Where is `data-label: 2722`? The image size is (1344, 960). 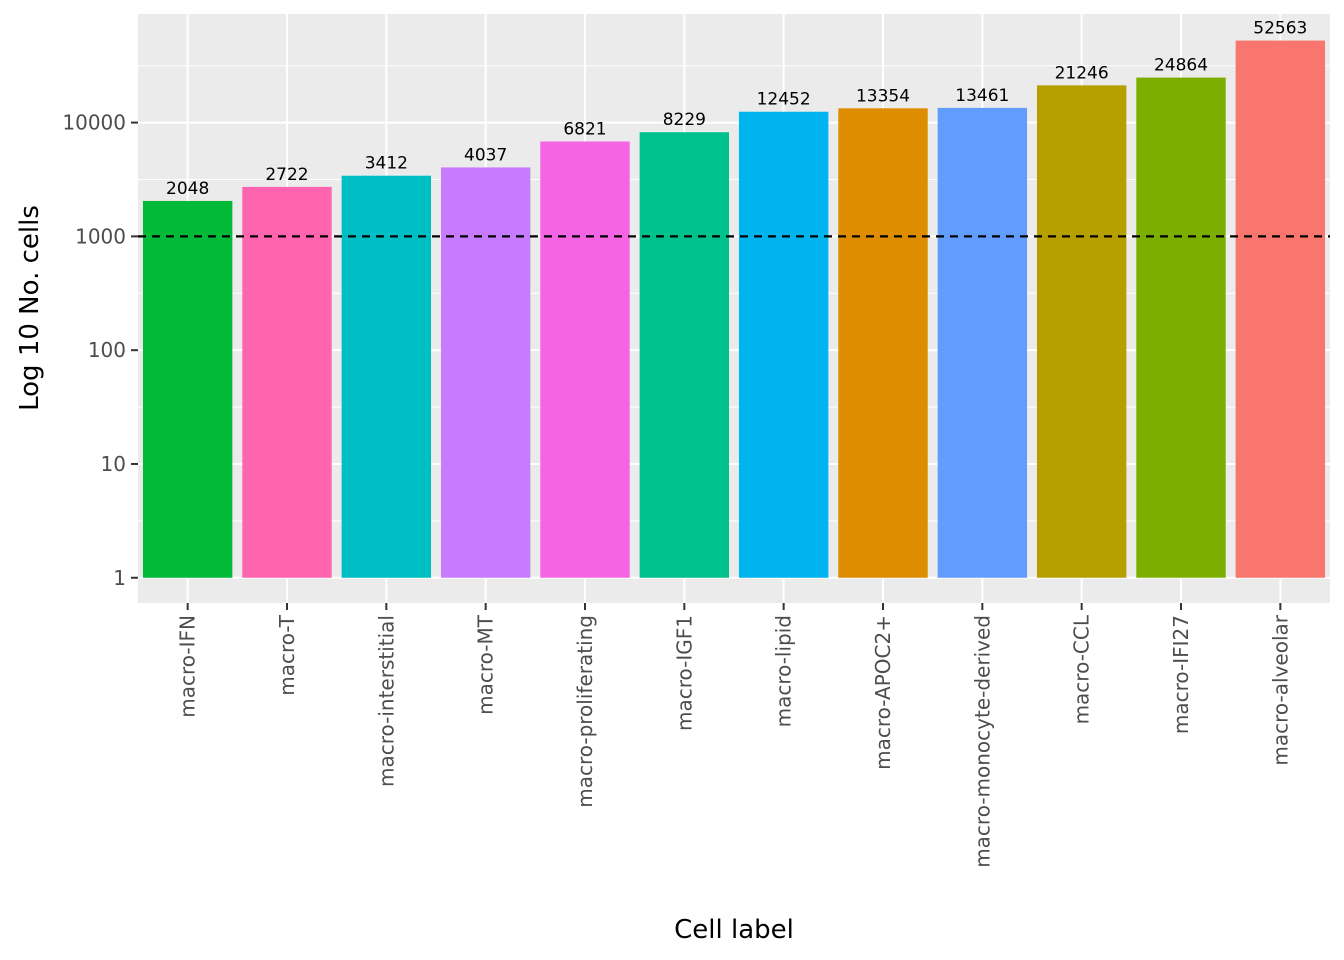 data-label: 2722 is located at coordinates (286, 175).